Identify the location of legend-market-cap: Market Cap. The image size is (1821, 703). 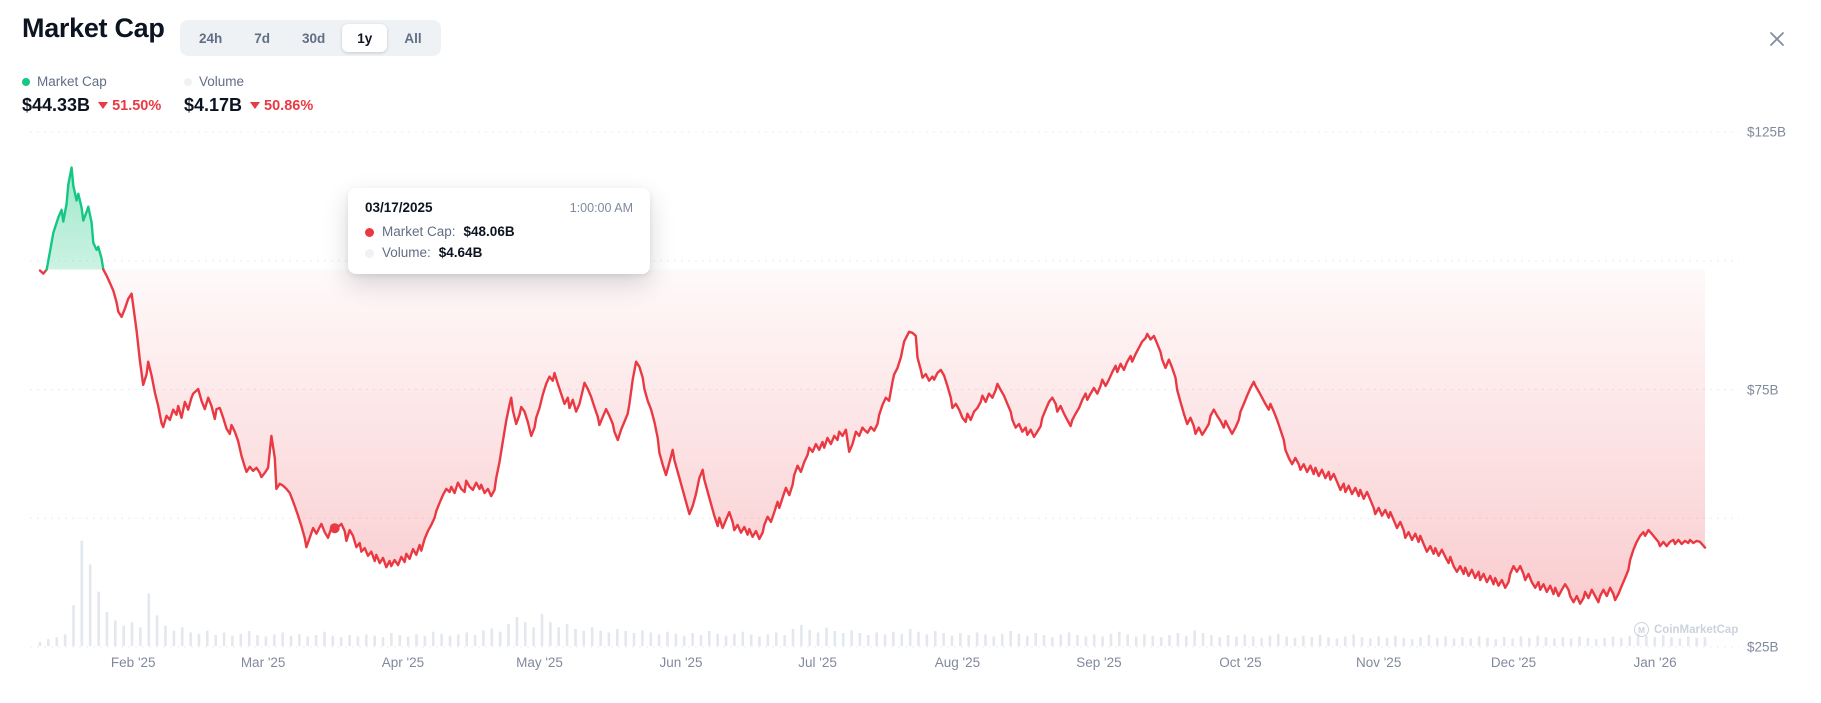
(64, 81).